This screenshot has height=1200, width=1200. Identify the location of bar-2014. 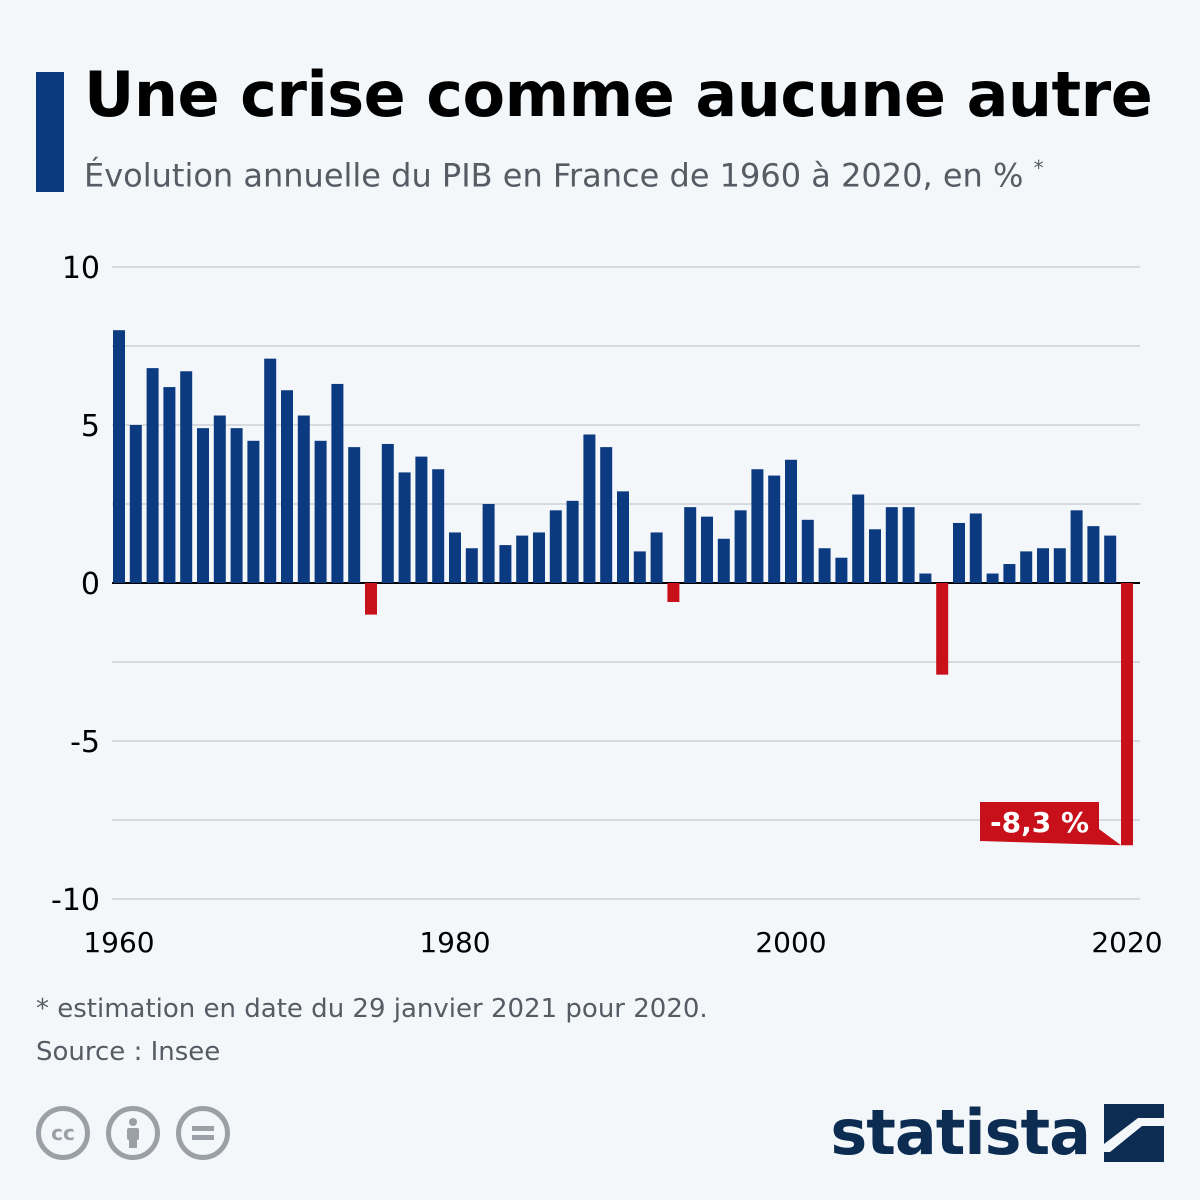
(1026, 567).